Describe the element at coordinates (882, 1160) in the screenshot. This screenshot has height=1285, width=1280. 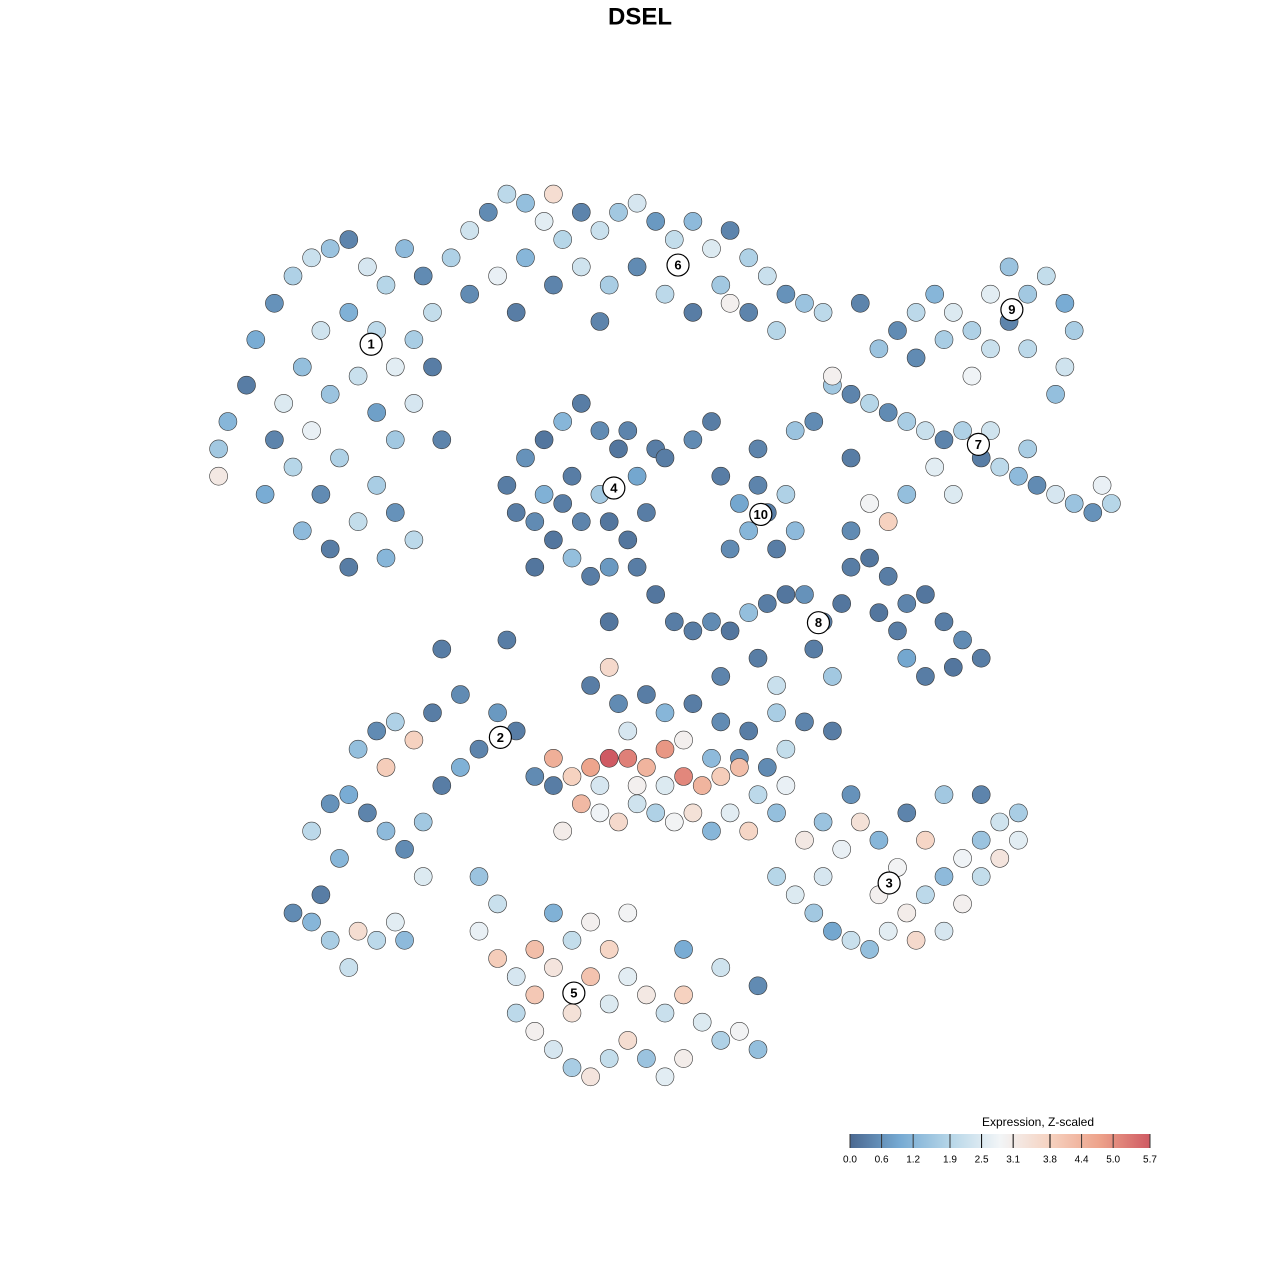
I see `colorbar-tick-label: 0.6` at that location.